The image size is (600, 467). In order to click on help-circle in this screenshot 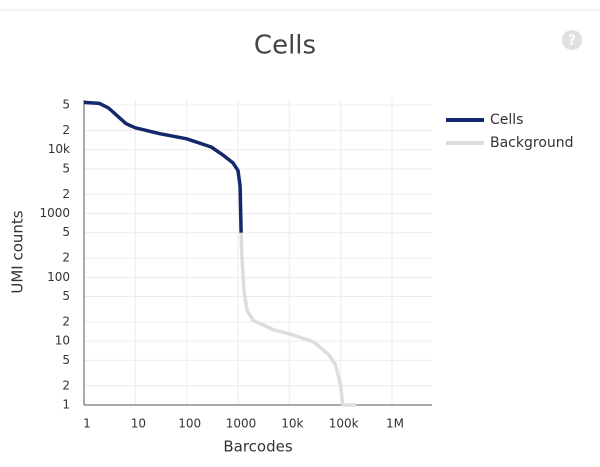, I will do `click(572, 40)`.